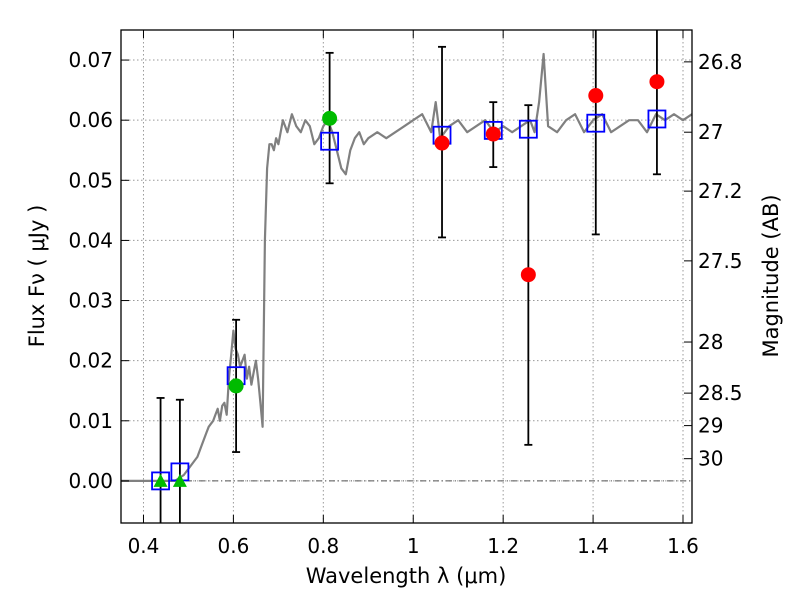 The image size is (800, 600). What do you see at coordinates (710, 426) in the screenshot?
I see `right-tick-label: 29` at bounding box center [710, 426].